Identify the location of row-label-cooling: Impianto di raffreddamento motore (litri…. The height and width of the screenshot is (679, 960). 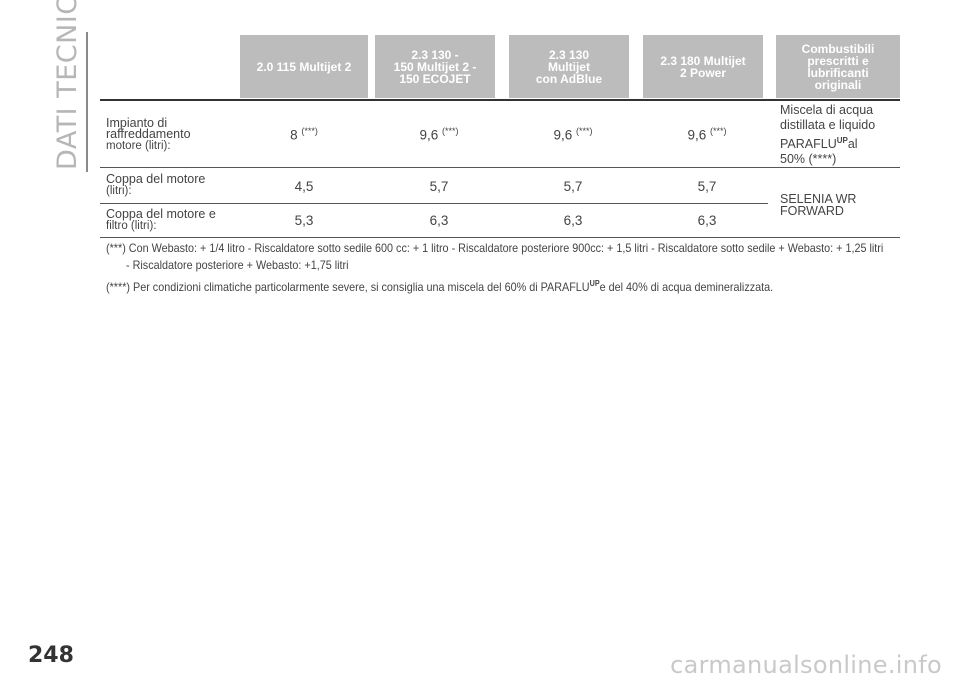
(148, 134).